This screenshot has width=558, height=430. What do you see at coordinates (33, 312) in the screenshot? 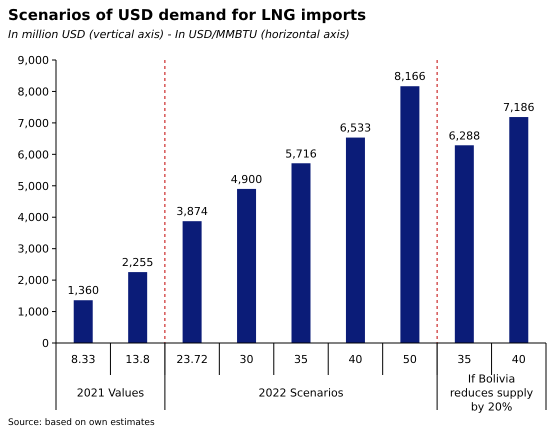
I see `y-tick-label: 1,000` at bounding box center [33, 312].